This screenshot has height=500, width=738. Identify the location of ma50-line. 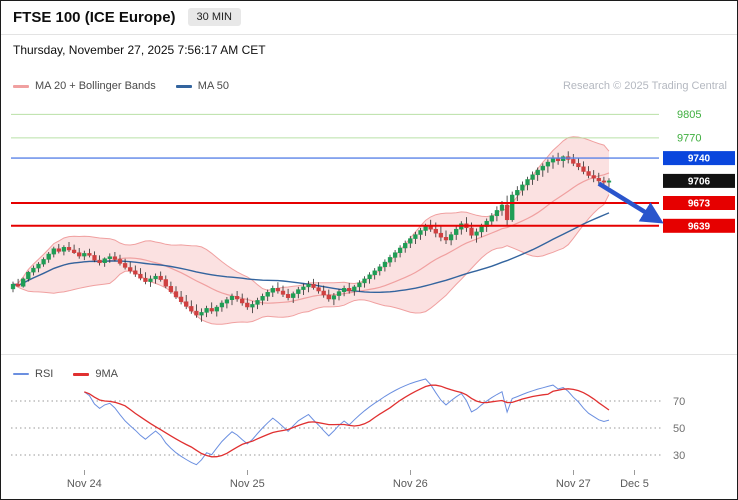
(311, 252).